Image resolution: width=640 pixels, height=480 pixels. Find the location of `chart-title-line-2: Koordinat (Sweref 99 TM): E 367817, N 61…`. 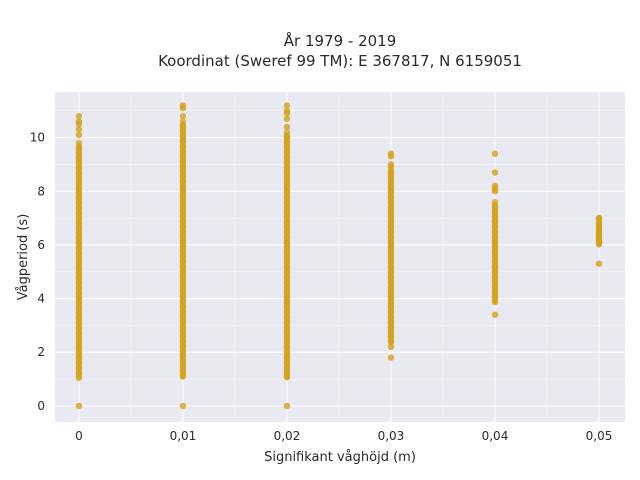

chart-title-line-2: Koordinat (Sweref 99 TM): E 367817, N 61… is located at coordinates (340, 61).